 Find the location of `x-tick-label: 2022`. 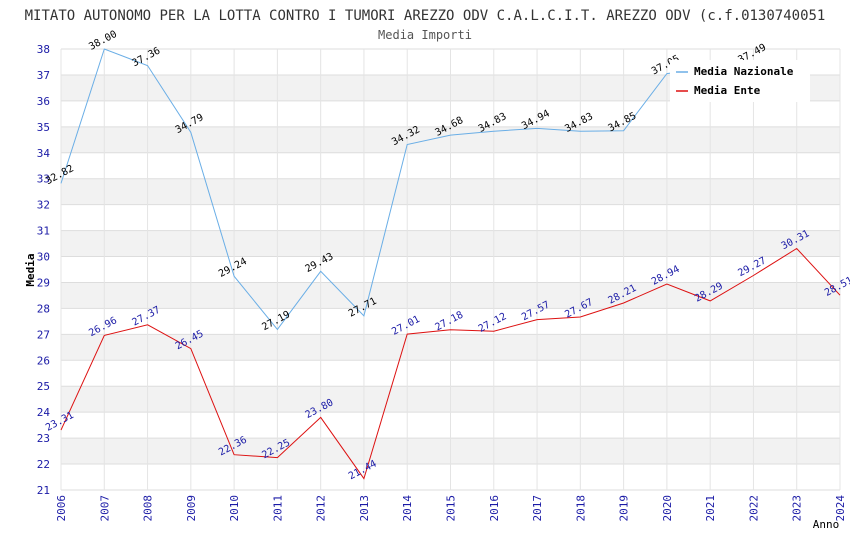

x-tick-label: 2022 is located at coordinates (753, 508).